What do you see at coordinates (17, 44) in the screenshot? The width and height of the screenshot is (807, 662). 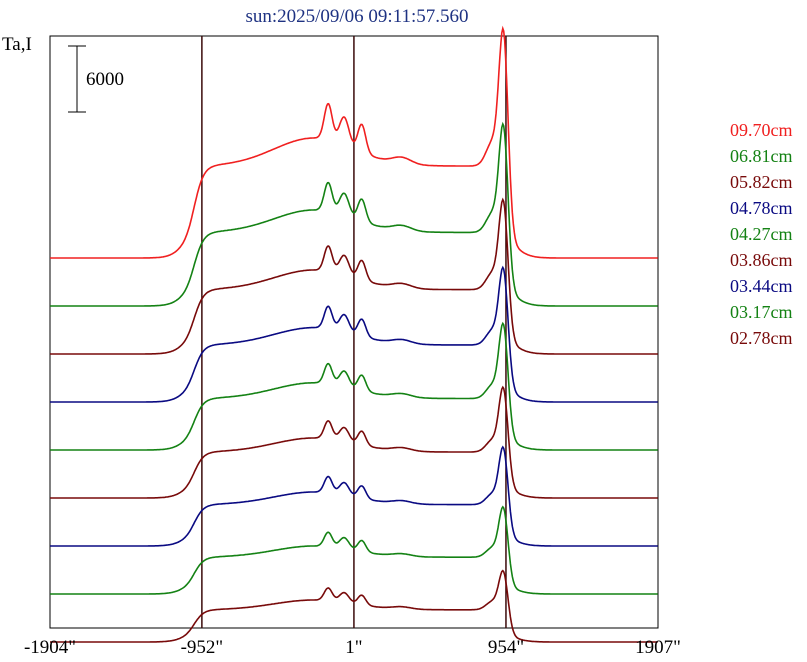 I see `y-axis-label: Ta,I` at bounding box center [17, 44].